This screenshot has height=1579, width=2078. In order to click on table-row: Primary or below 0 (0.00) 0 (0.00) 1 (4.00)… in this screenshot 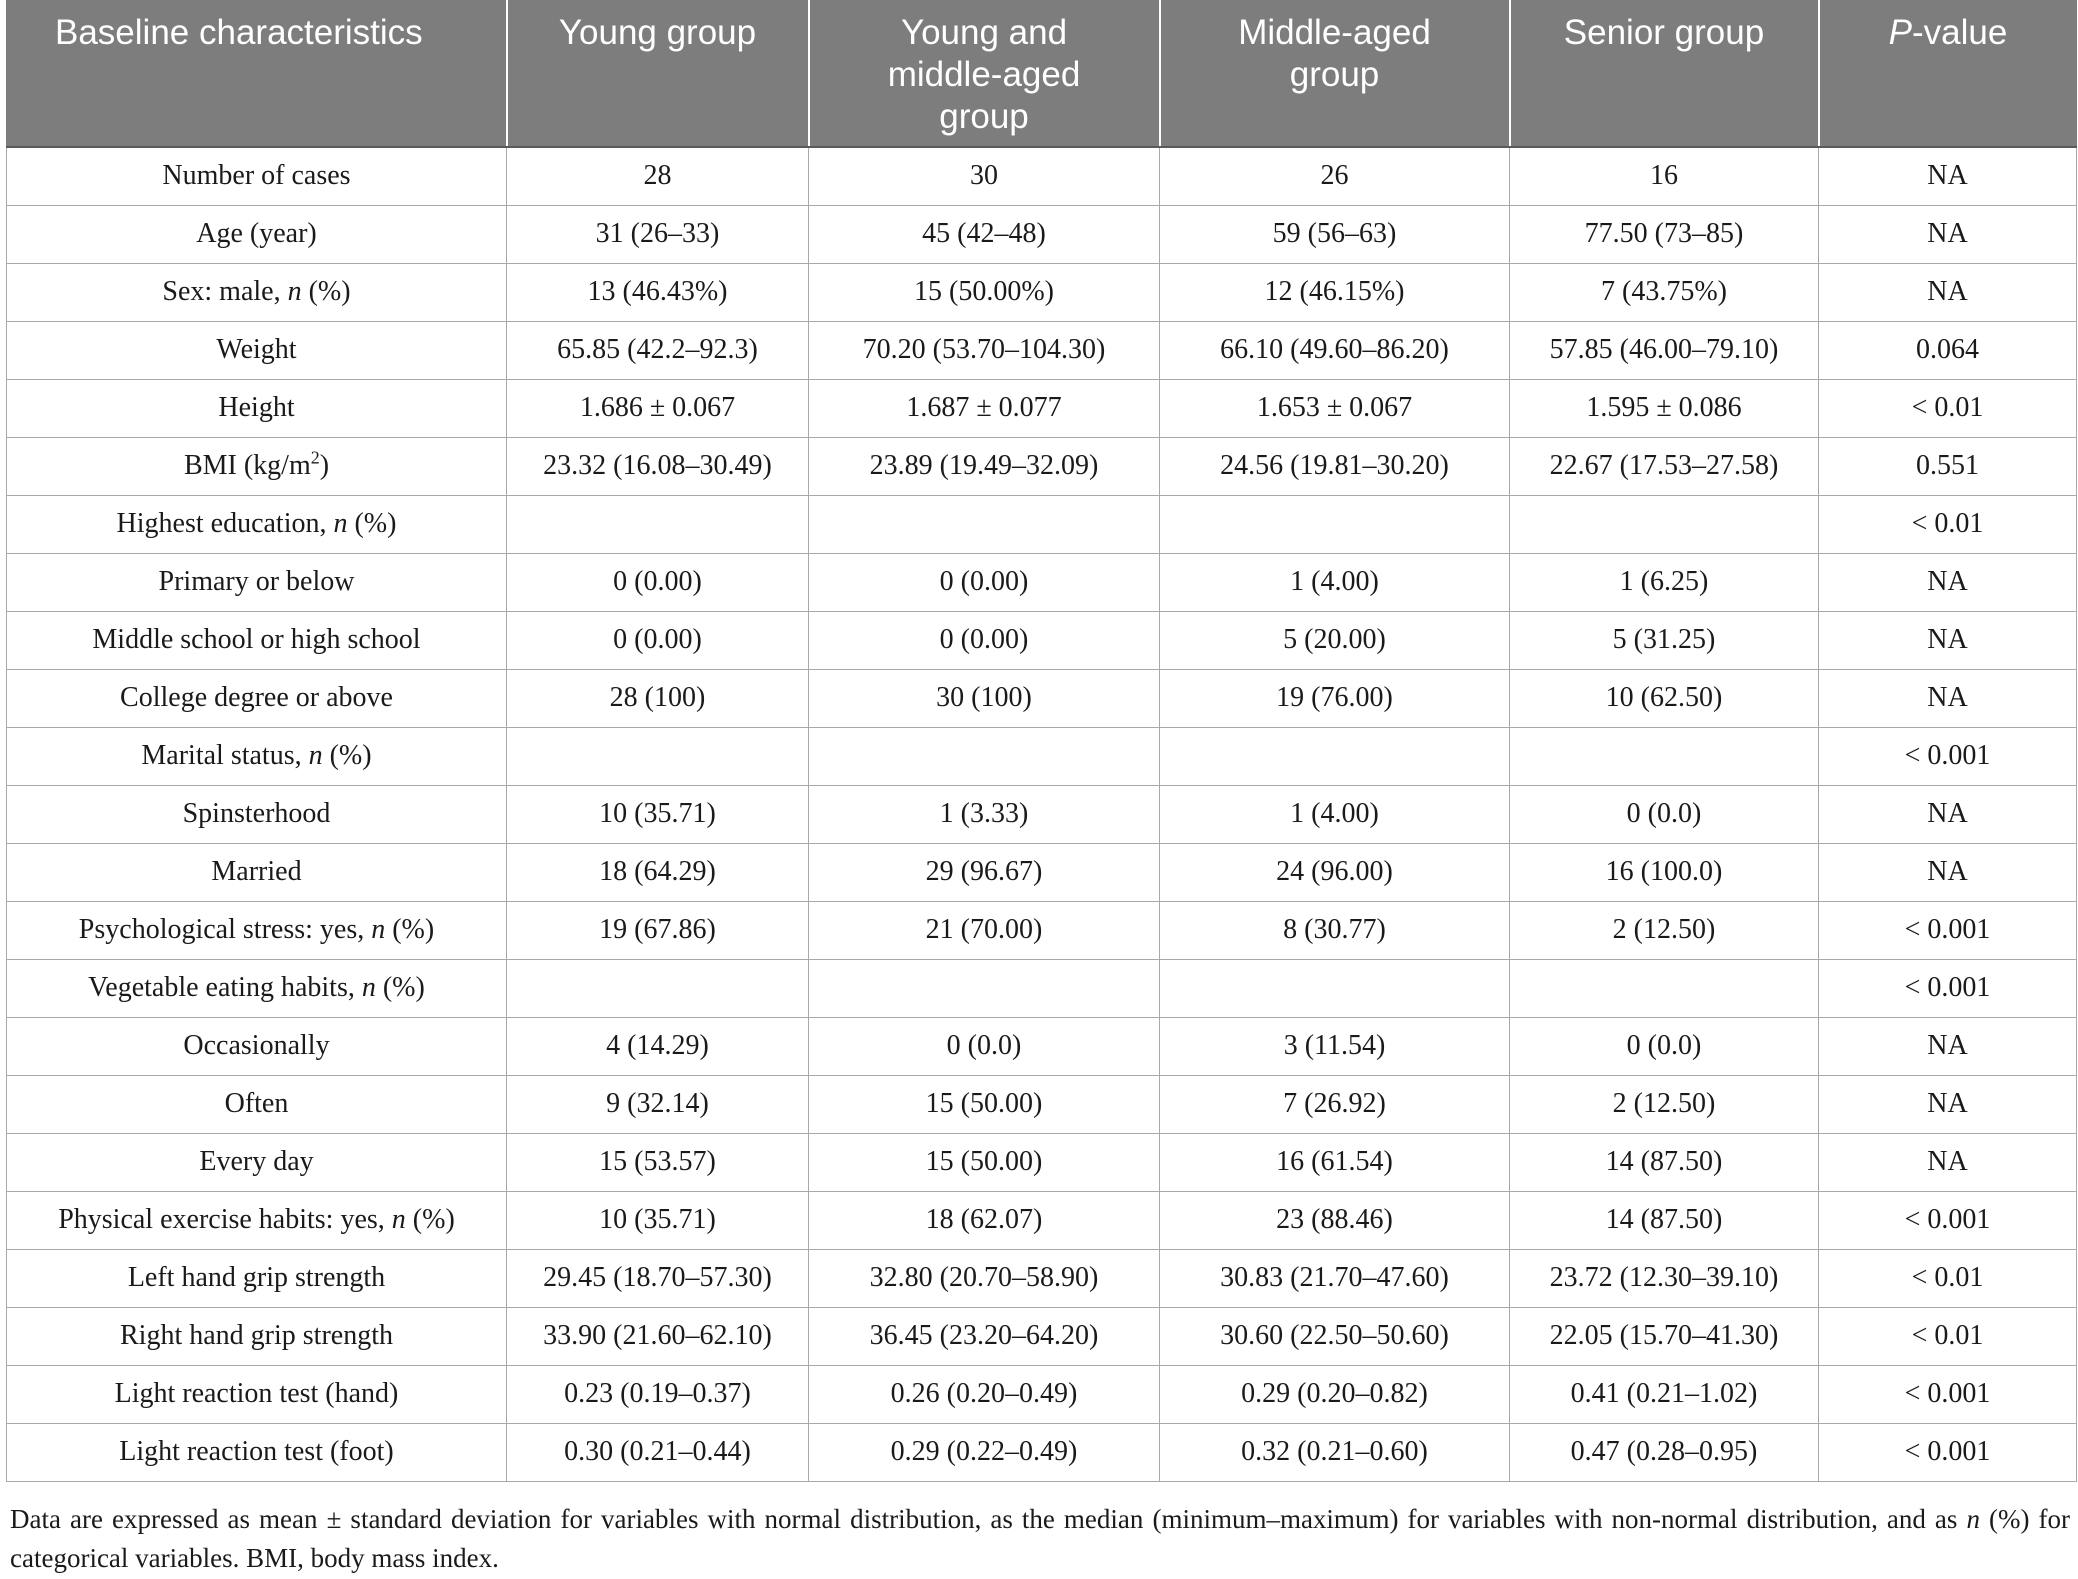, I will do `click(1041, 582)`.